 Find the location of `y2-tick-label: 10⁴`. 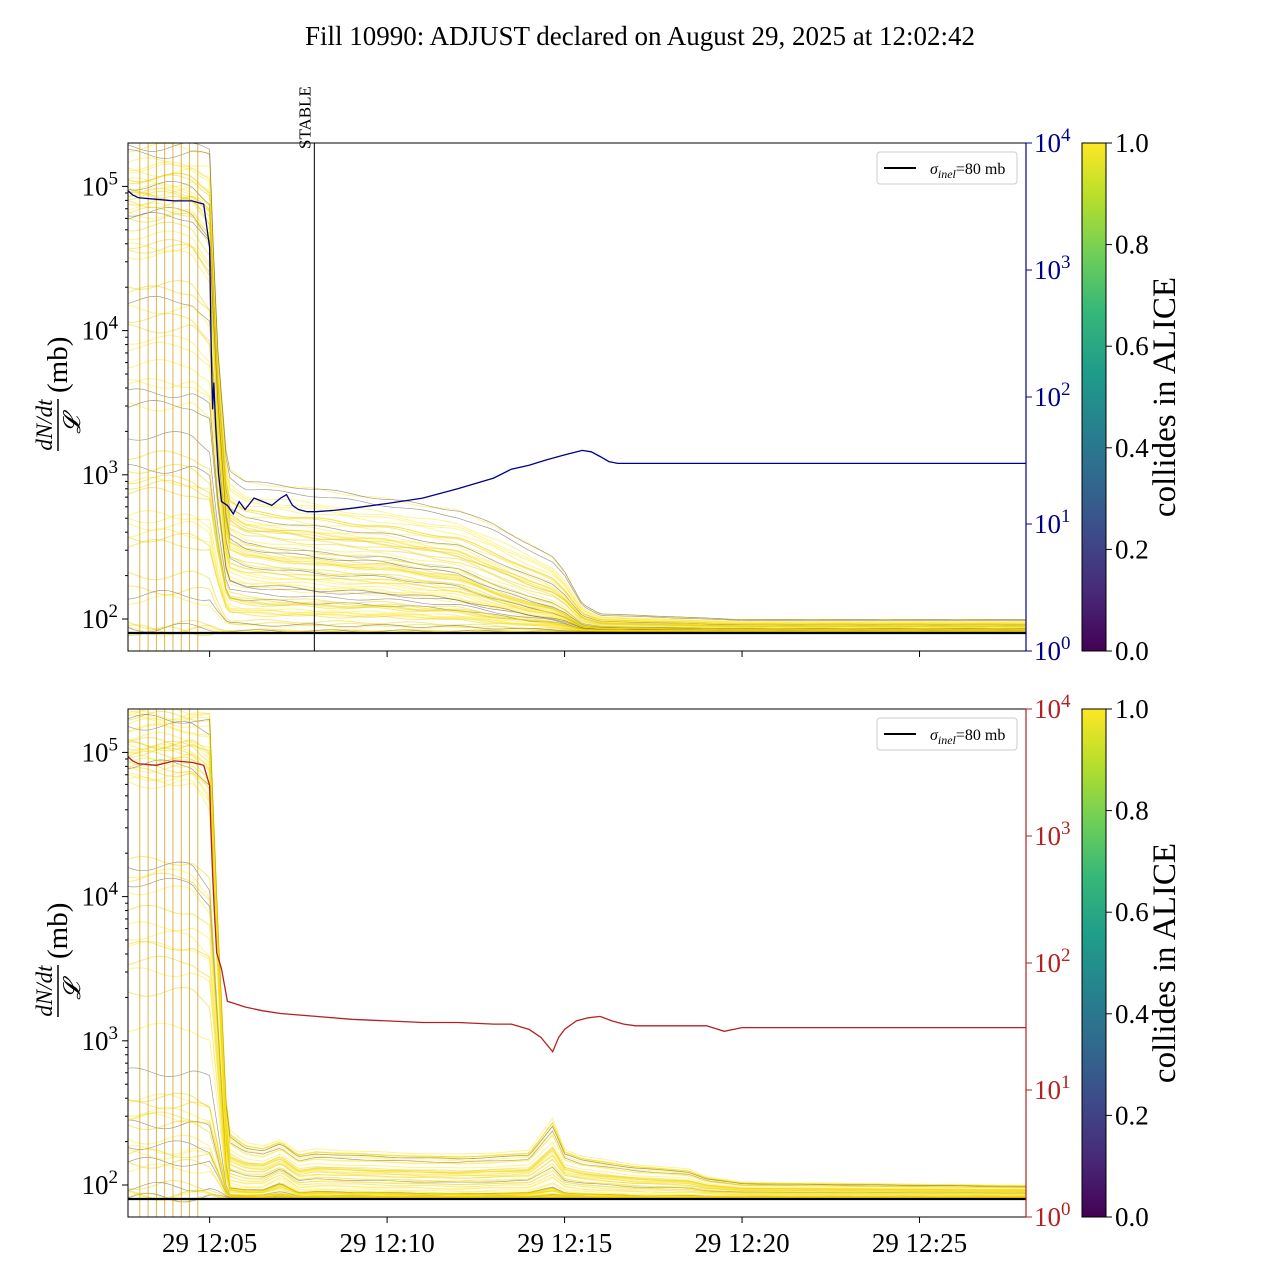

y2-tick-label: 10⁴ is located at coordinates (1052, 707).